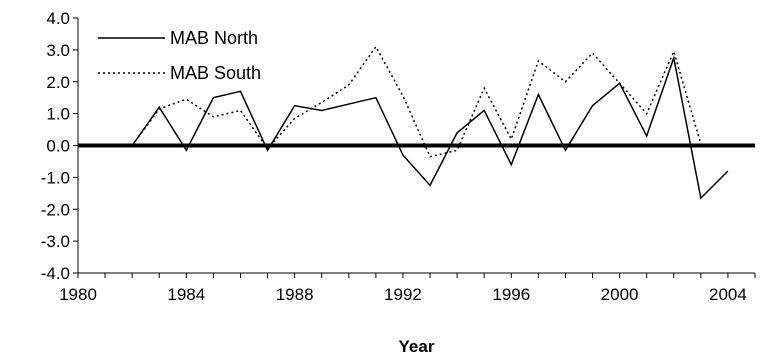  I want to click on y-axis: 4.0 3.0 2.0 1.0 0.0 -1.0 -2.0 -3.0 -4.0, so click(60, 146).